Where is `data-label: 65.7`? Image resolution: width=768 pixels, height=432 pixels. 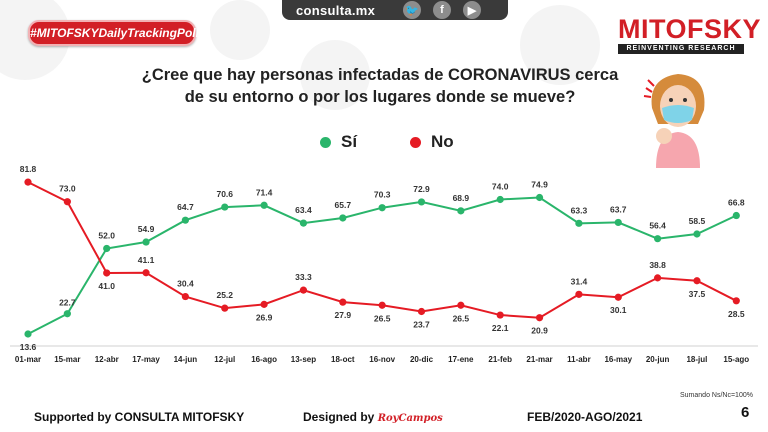 data-label: 65.7 is located at coordinates (343, 205).